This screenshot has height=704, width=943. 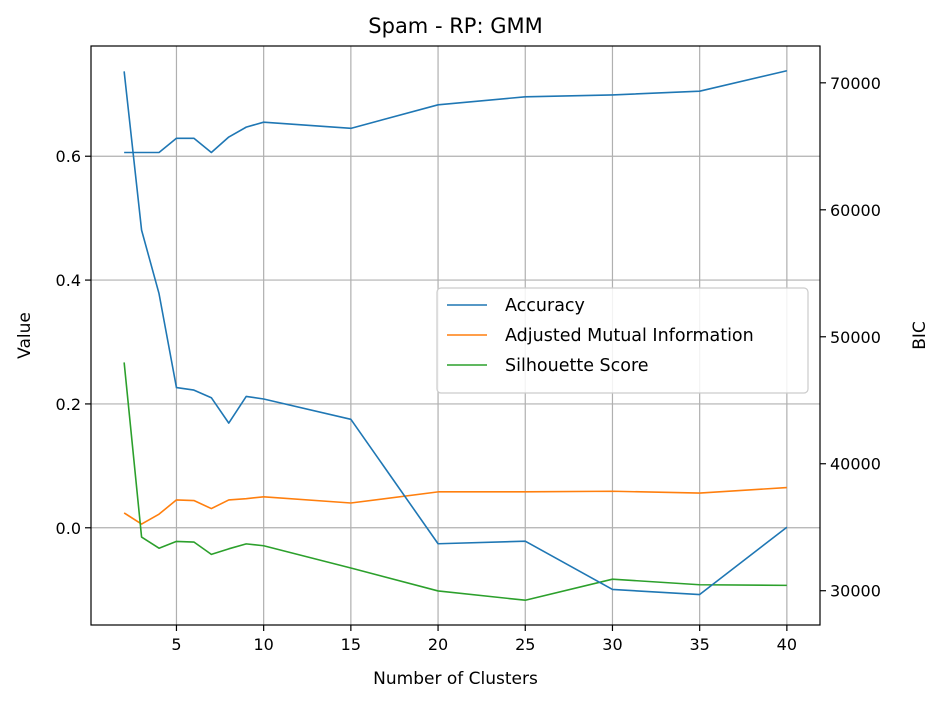 What do you see at coordinates (456, 111) in the screenshot?
I see `series-line-accuracy` at bounding box center [456, 111].